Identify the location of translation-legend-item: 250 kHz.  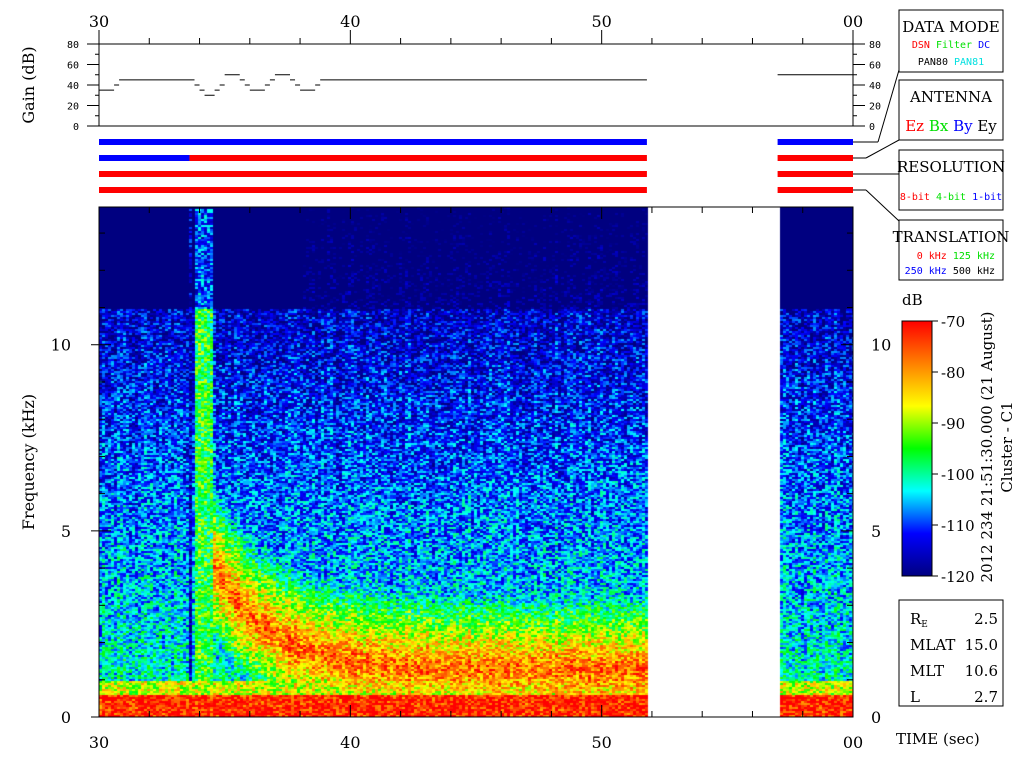
(926, 271).